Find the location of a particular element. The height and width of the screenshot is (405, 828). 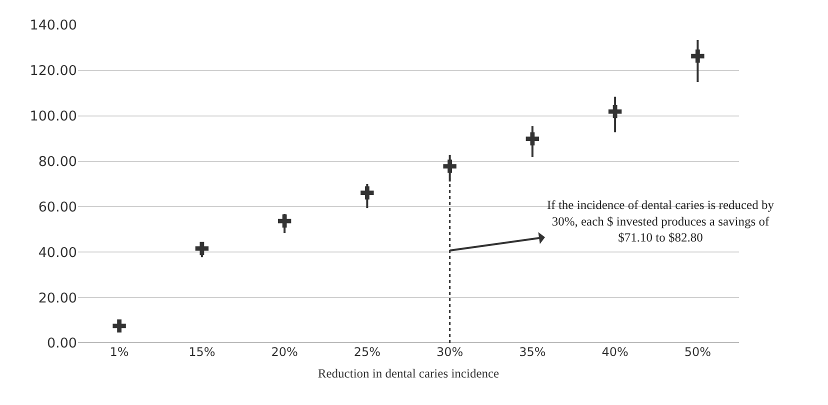

y-tick-label: 100.00 is located at coordinates (53, 116).